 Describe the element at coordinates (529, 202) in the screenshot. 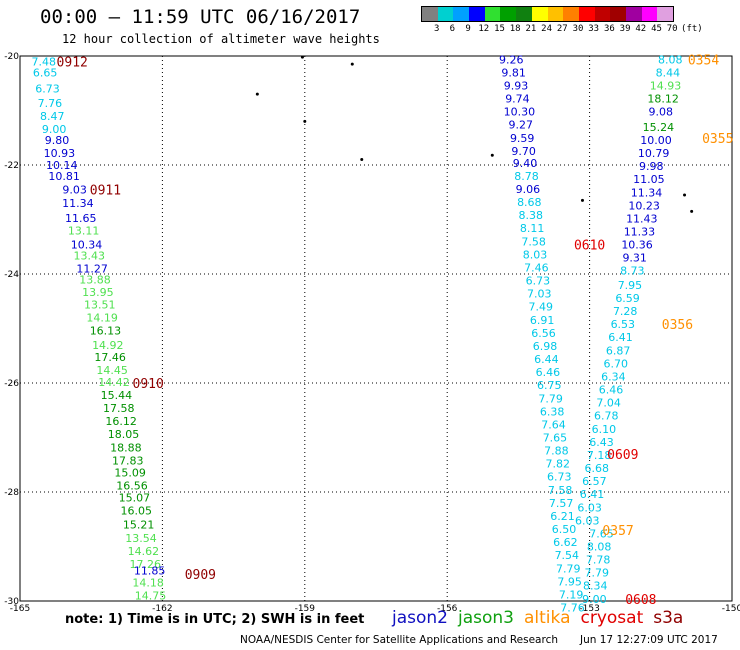

I see `wave-height-value: 8.68` at that location.